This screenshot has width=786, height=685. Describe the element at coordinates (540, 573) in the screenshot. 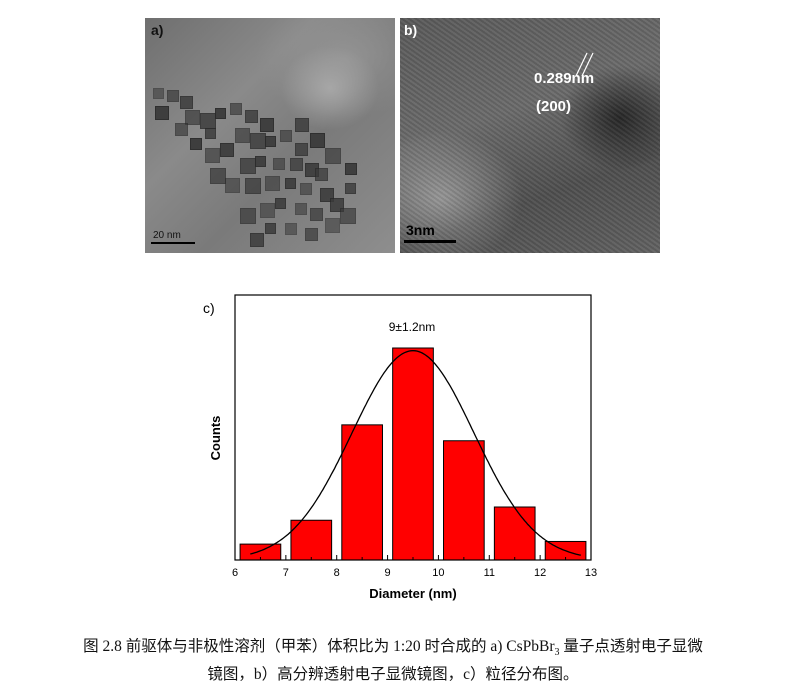

I see `x-tick-label: 12` at that location.